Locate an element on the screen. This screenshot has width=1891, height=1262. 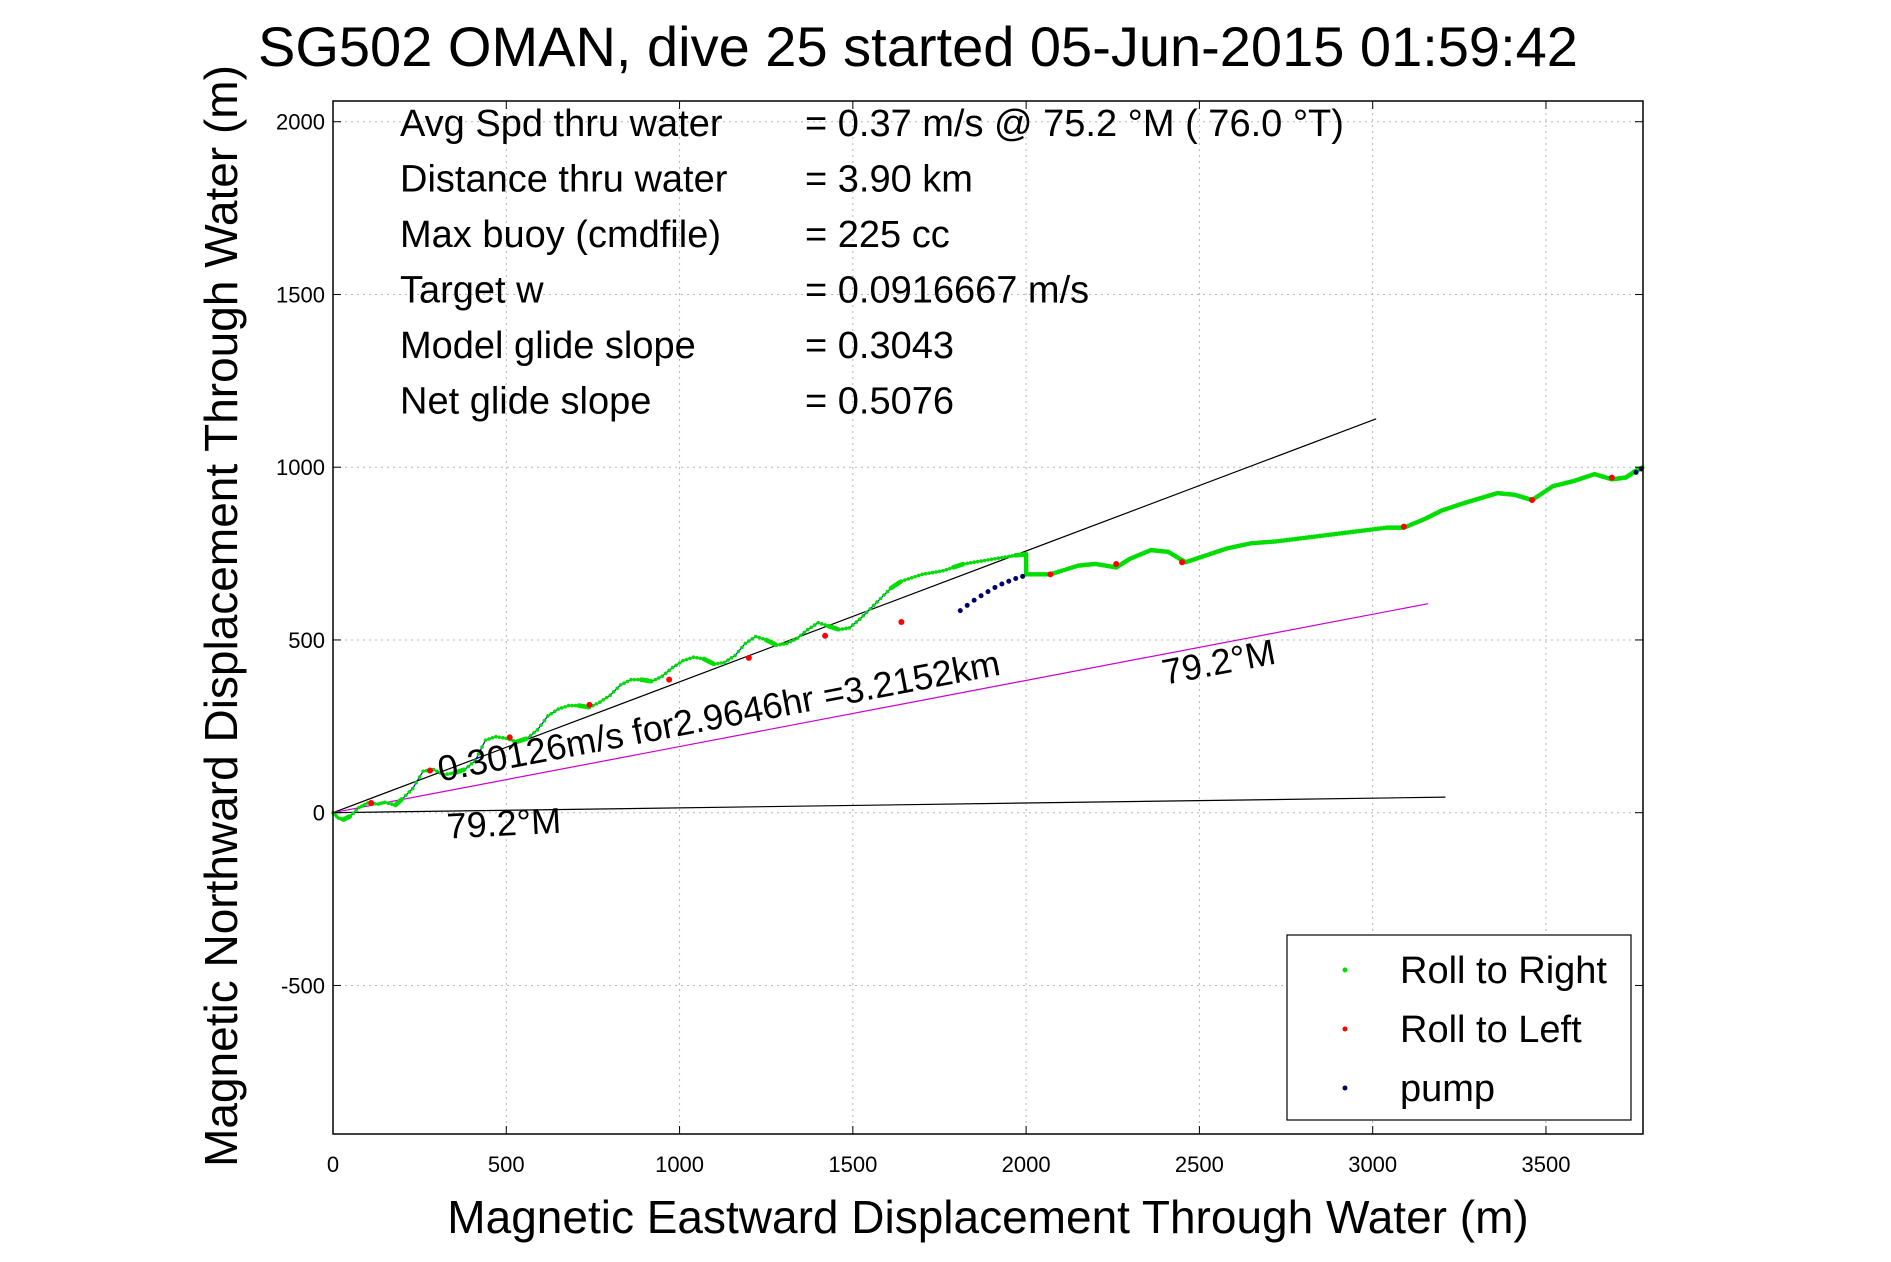
x-tick-label: 3500 is located at coordinates (1545, 1164).